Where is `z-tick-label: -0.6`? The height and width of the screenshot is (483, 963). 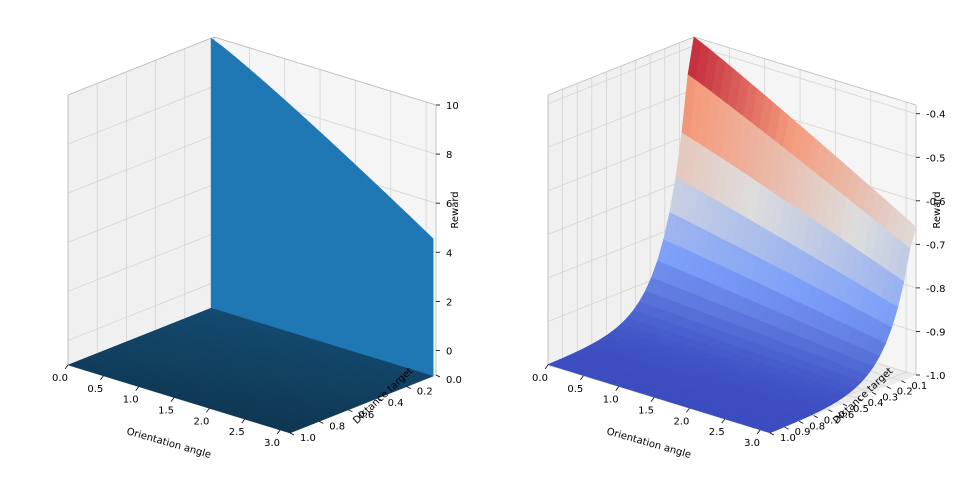 z-tick-label: -0.6 is located at coordinates (936, 202).